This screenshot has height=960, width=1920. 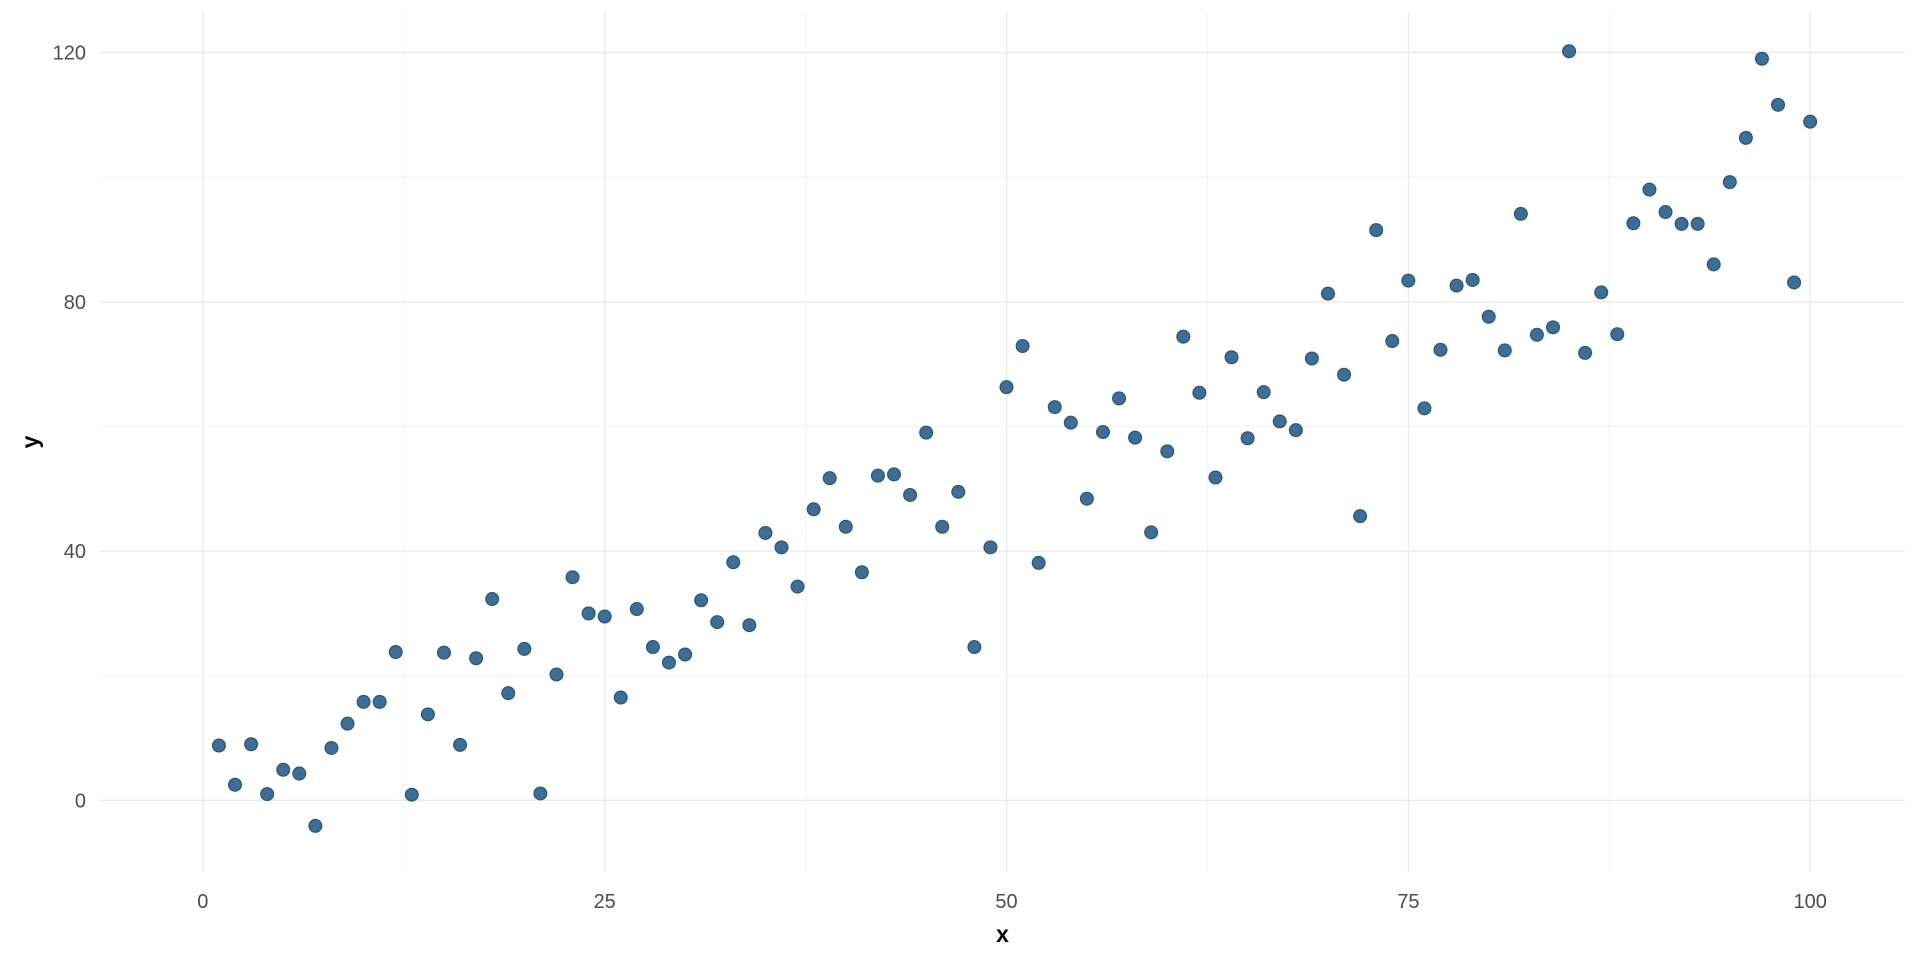 What do you see at coordinates (1002, 934) in the screenshot?
I see `x-axis-title: x` at bounding box center [1002, 934].